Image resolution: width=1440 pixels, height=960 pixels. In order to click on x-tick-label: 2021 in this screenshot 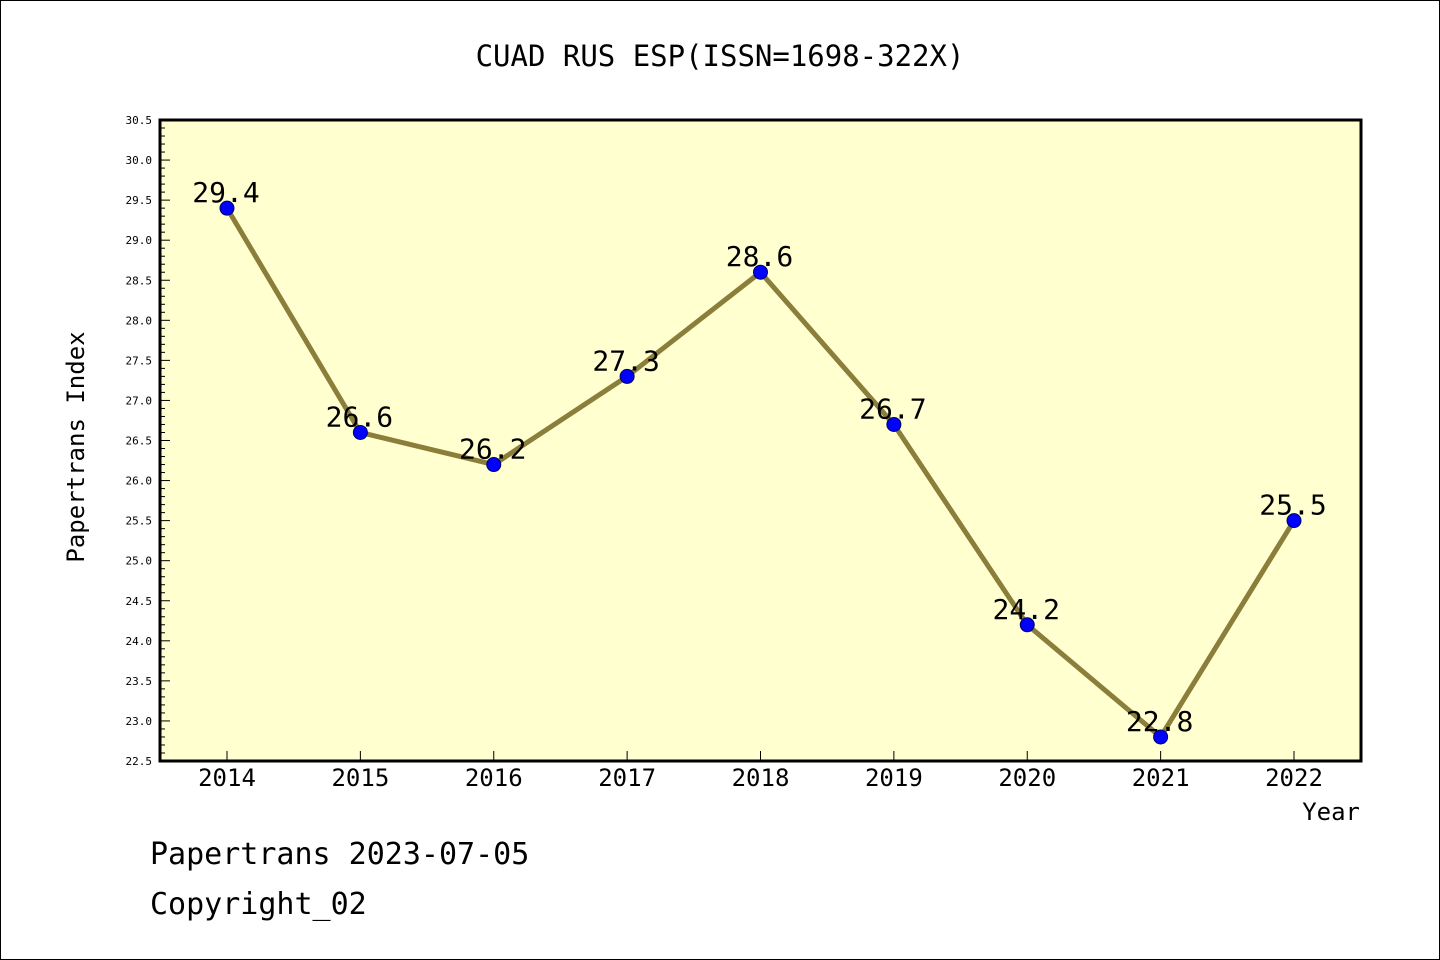, I will do `click(1161, 778)`.